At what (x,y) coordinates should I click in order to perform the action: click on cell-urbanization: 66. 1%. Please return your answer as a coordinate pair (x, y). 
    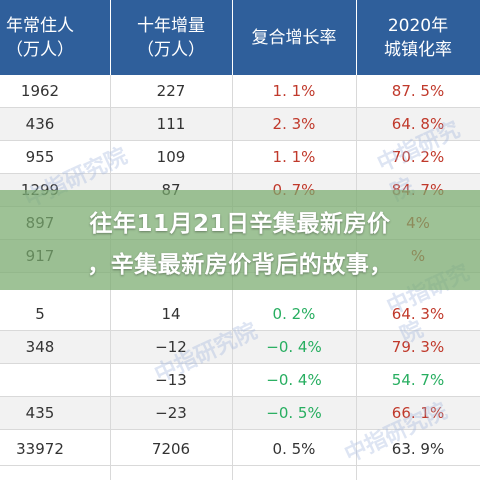
    Looking at the image, I should click on (418, 413).